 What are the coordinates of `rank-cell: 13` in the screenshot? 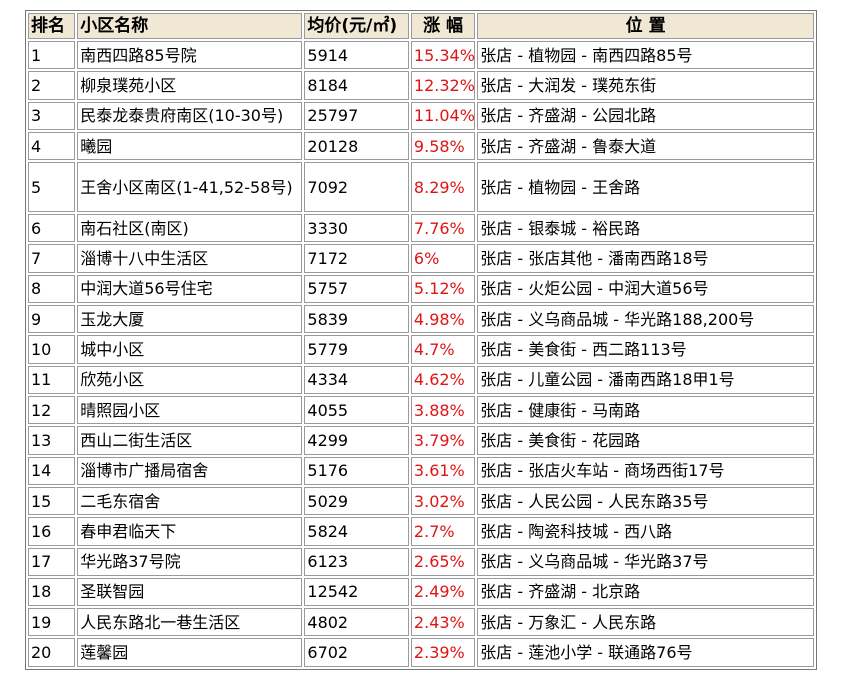 It's located at (52, 440).